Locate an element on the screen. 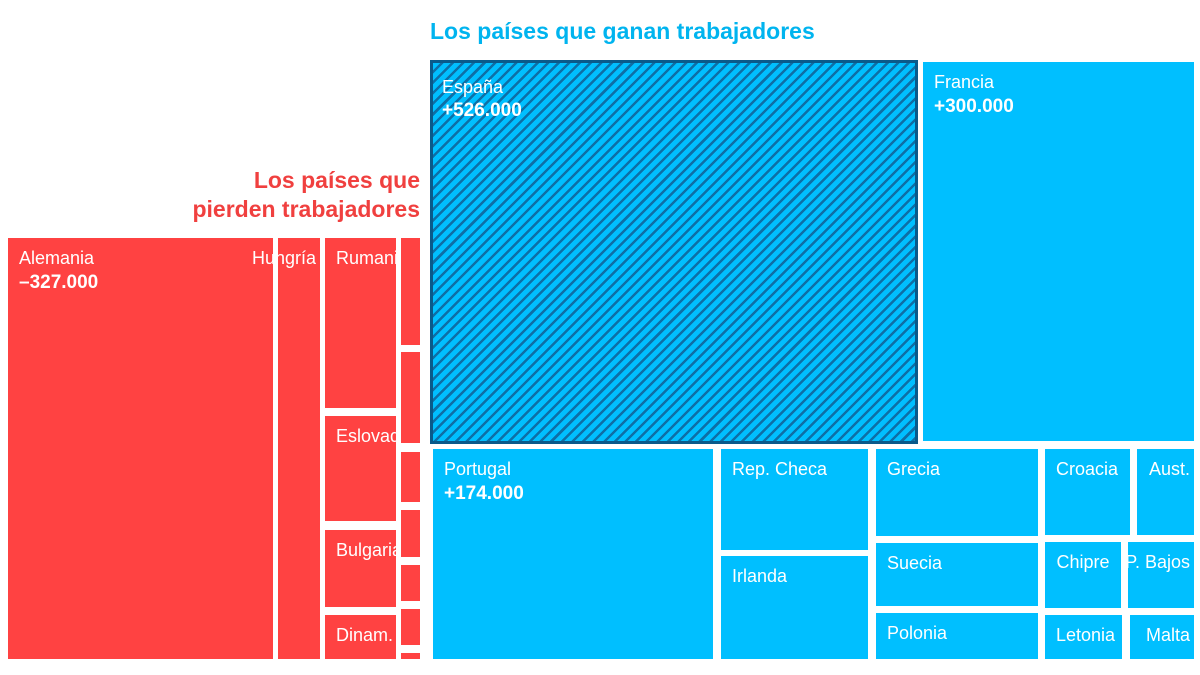  treemap-cell-eslovaq: Eslovaq. is located at coordinates (365, 468).